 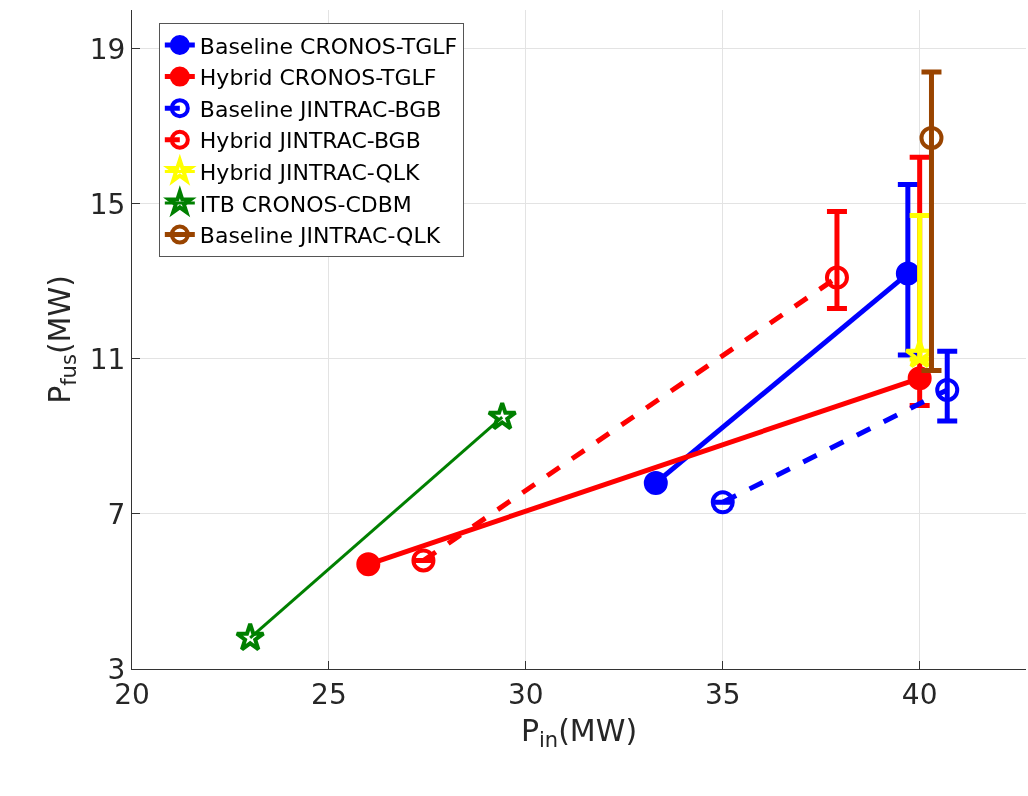 What do you see at coordinates (107, 204) in the screenshot?
I see `y-tick-label: 15` at bounding box center [107, 204].